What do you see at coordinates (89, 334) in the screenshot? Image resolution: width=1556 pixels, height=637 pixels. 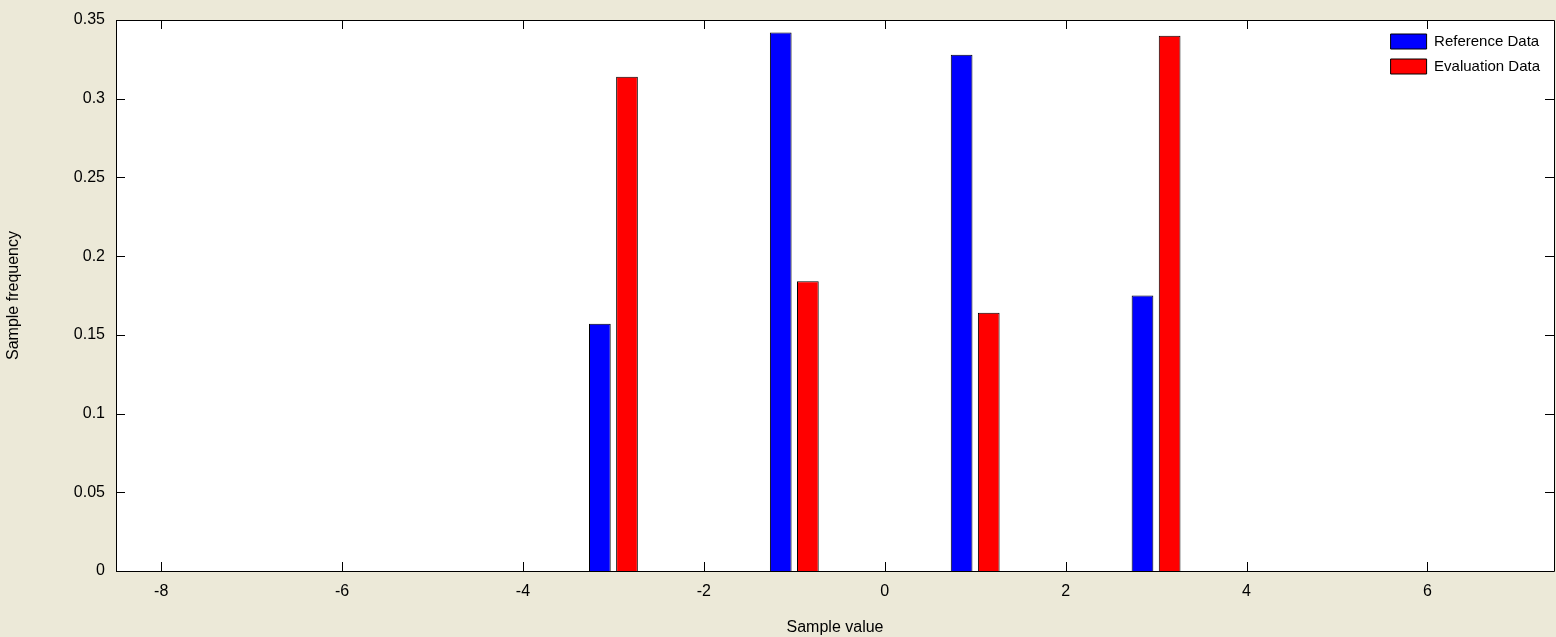 I see `y-tick-label: 0.15` at bounding box center [89, 334].